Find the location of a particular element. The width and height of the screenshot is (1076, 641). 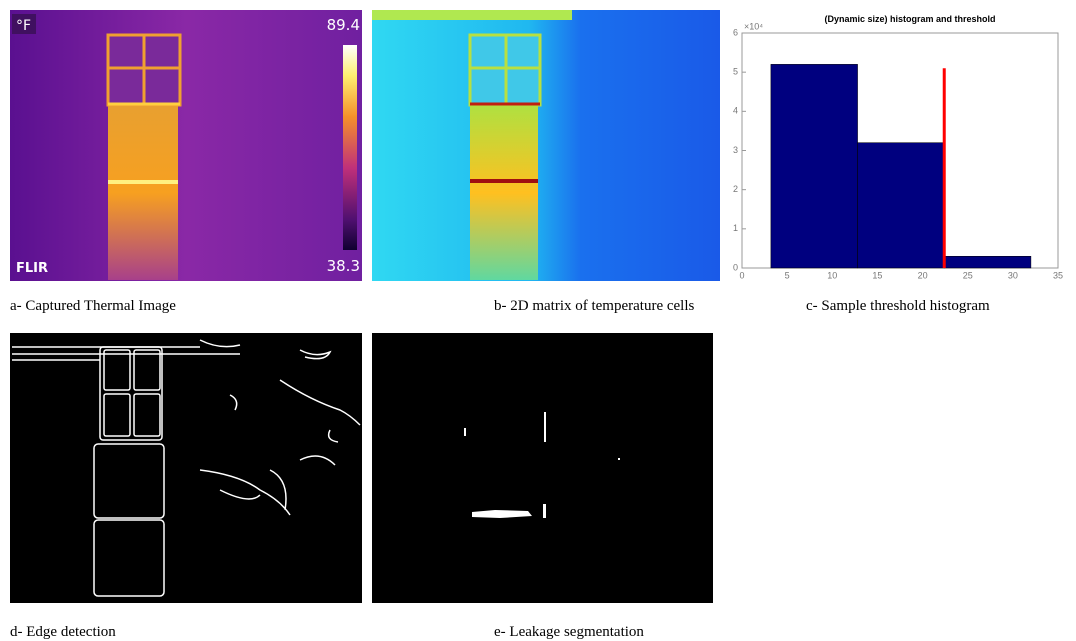

x-tick-label: 20 is located at coordinates (923, 275).